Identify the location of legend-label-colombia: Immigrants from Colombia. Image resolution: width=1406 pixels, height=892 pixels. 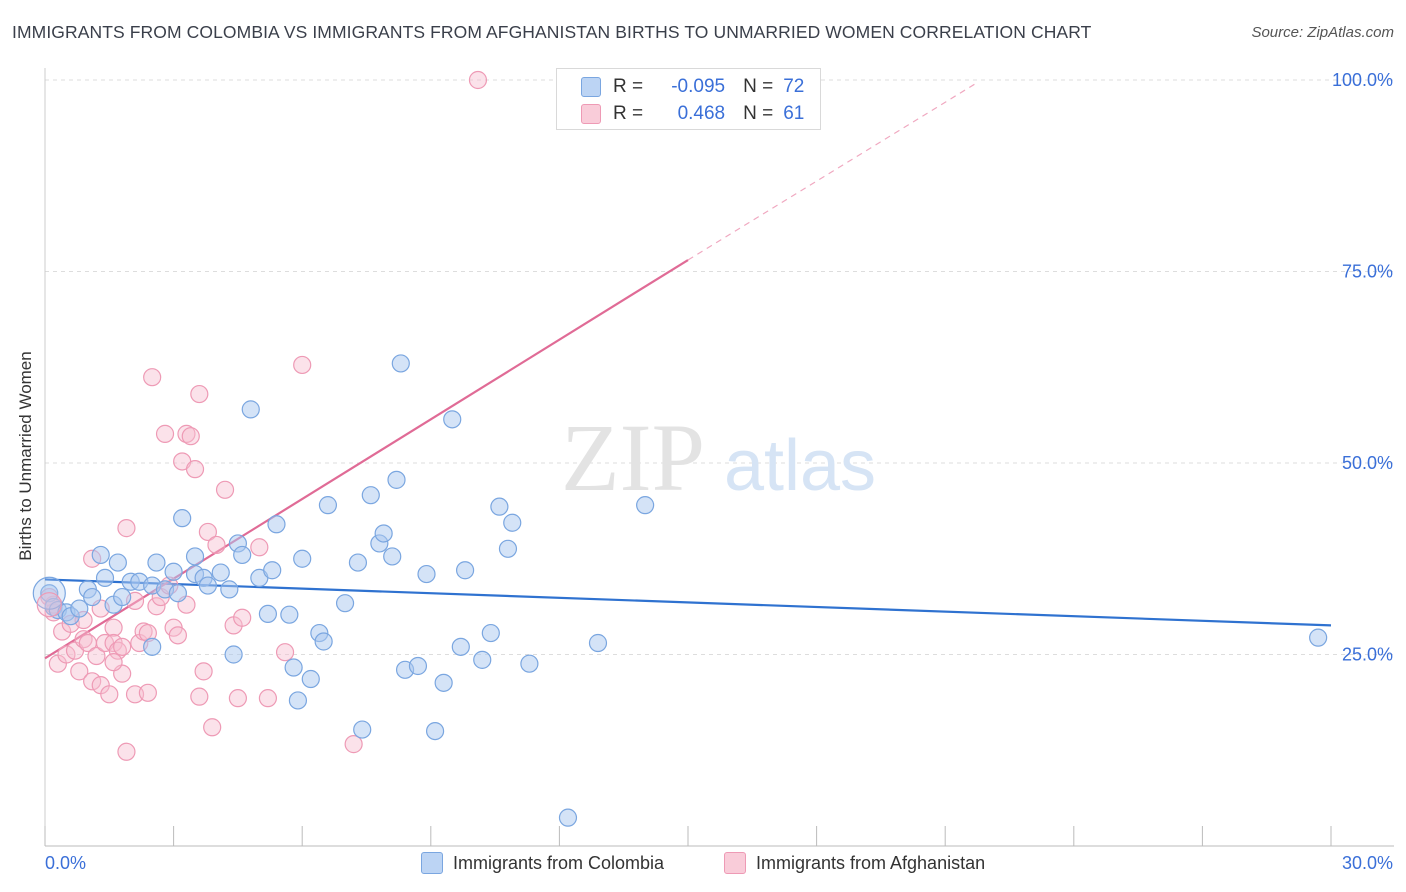
(559, 862).